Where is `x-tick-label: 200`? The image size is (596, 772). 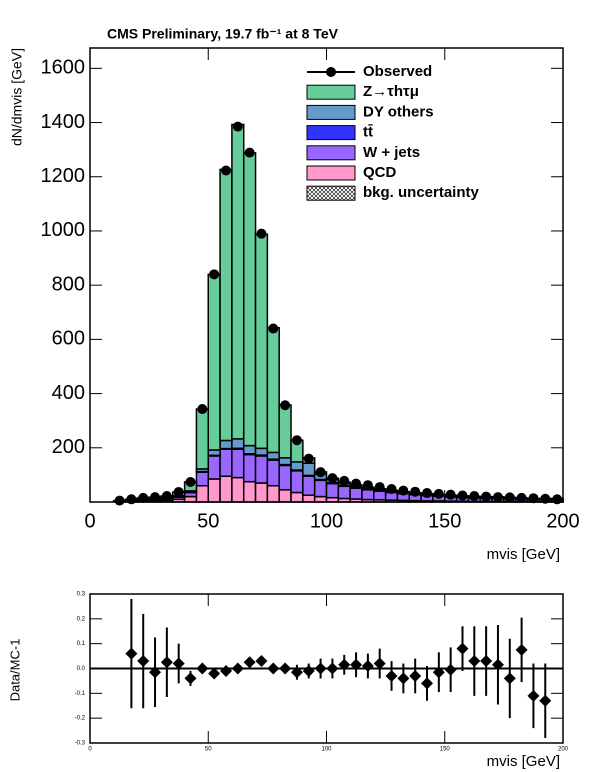
x-tick-label: 200 is located at coordinates (563, 750).